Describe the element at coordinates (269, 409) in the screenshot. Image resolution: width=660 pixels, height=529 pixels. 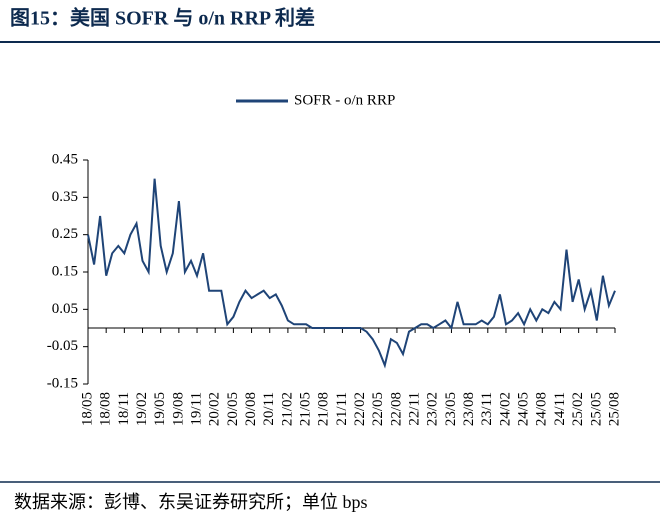
I see `x-tick-label: 20/11` at that location.